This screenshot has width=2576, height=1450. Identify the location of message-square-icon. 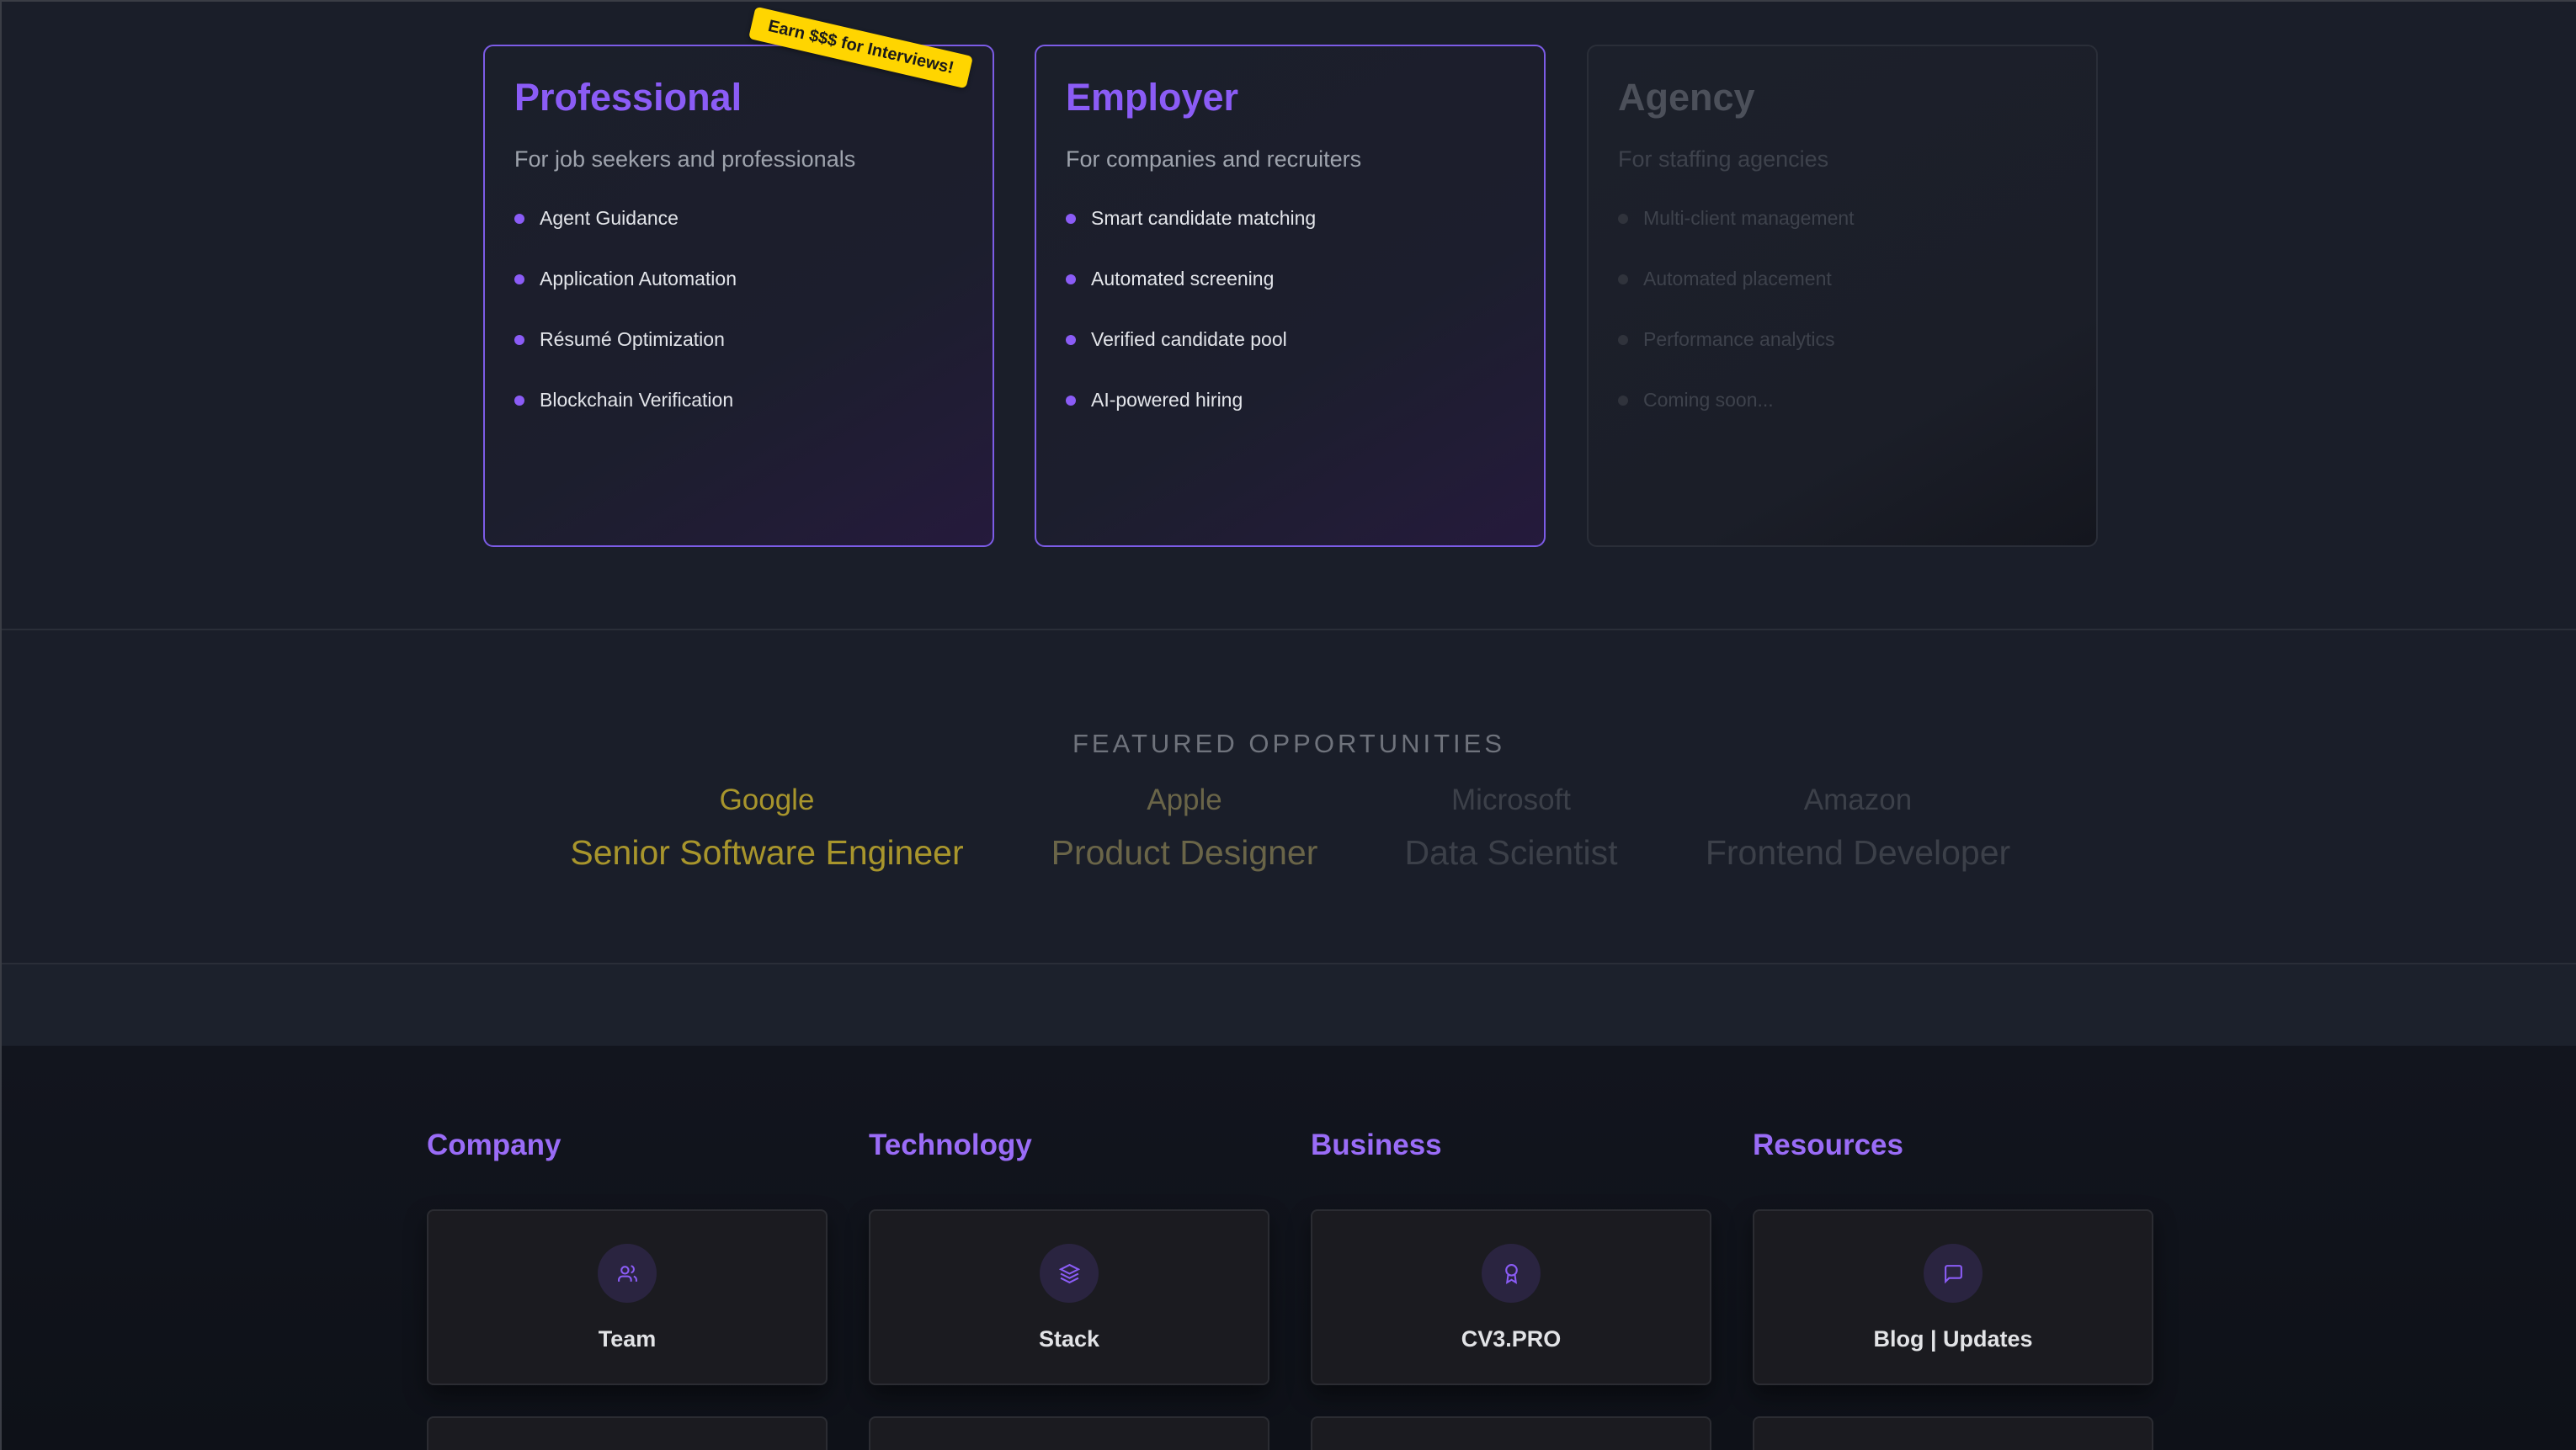
(1954, 1273).